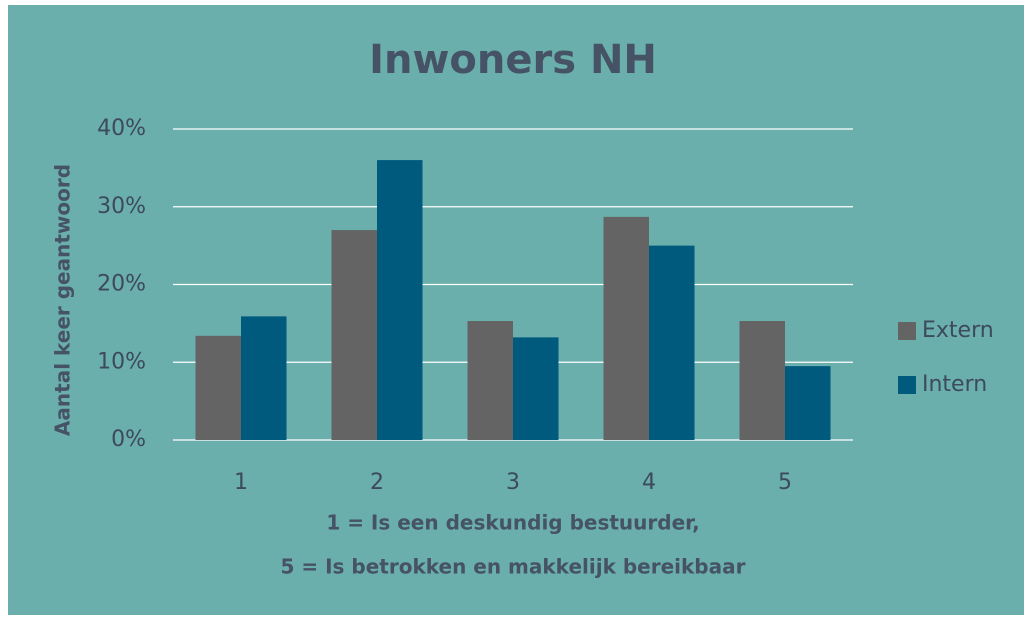 Image resolution: width=1024 pixels, height=619 pixels. I want to click on x-axis-title: 5 = Is betrokken en makkelijk bereikbaar, so click(513, 567).